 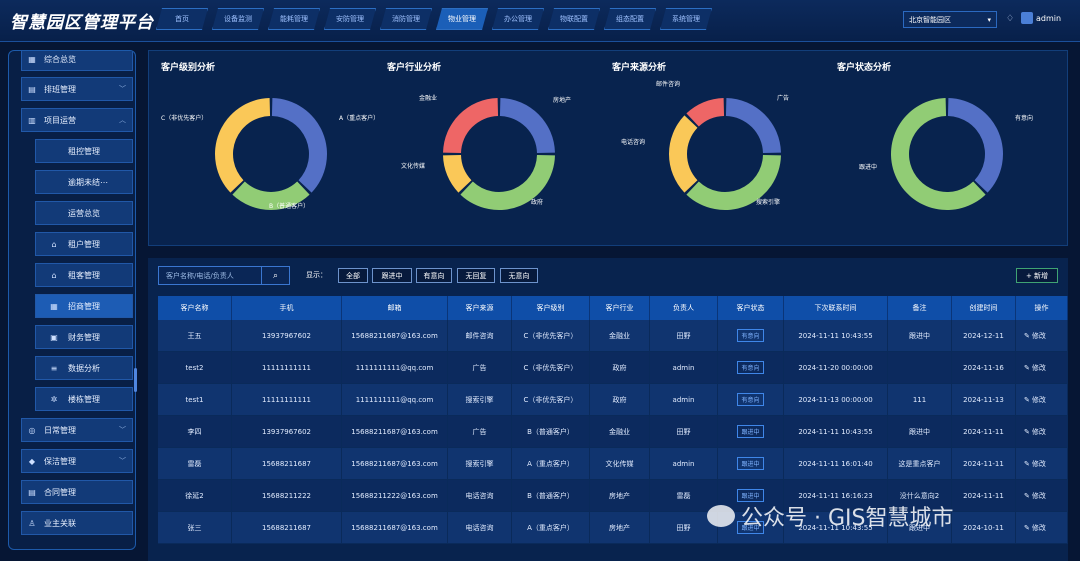 What do you see at coordinates (984, 495) in the screenshot?
I see `table-cell: 2024-11-11` at bounding box center [984, 495].